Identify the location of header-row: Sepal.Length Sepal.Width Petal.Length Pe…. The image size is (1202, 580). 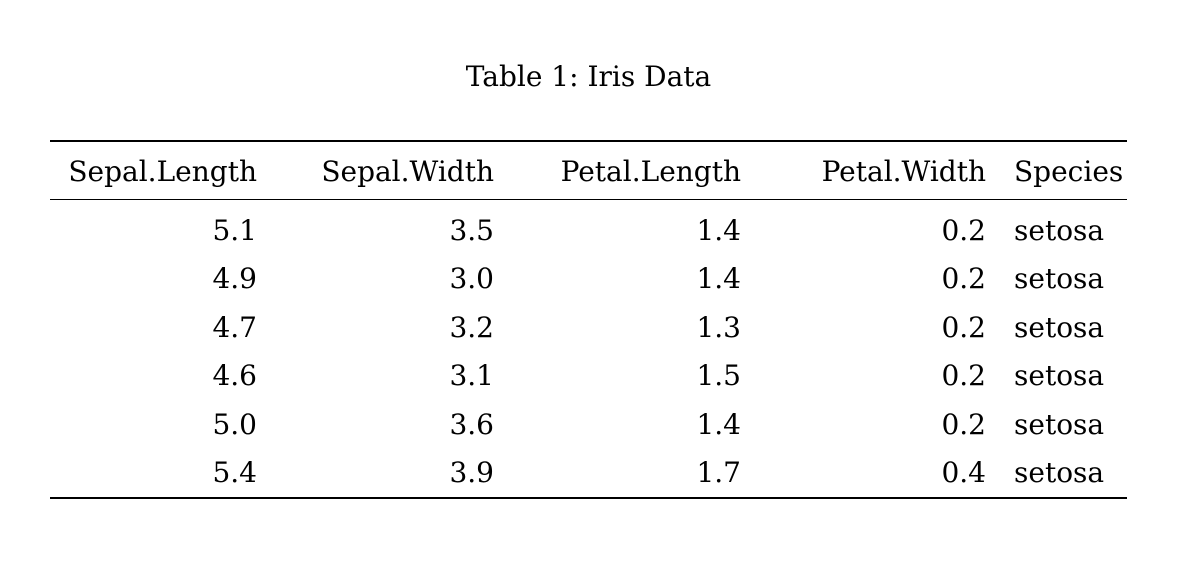
(588, 170).